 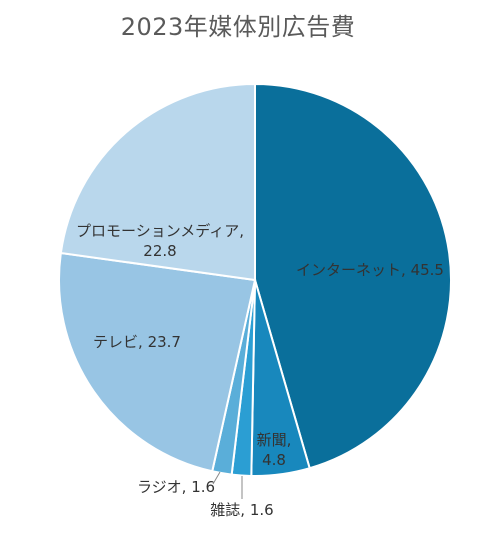 What do you see at coordinates (160, 231) in the screenshot?
I see `slice-label-promotion-name: プロモーションメディア,` at bounding box center [160, 231].